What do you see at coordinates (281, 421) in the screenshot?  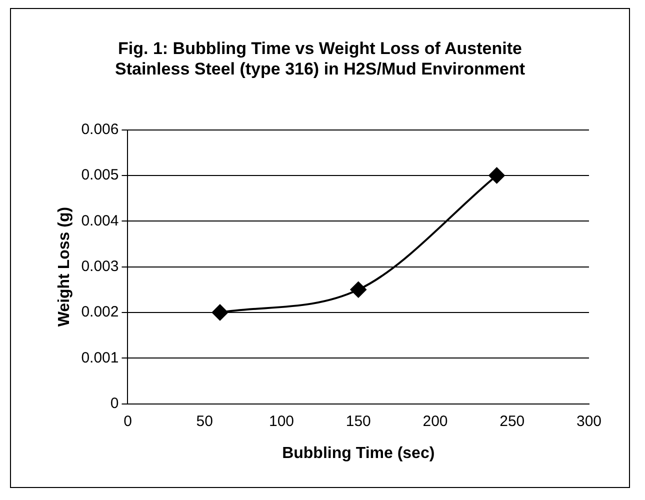 I see `x-tick-label: 100` at bounding box center [281, 421].